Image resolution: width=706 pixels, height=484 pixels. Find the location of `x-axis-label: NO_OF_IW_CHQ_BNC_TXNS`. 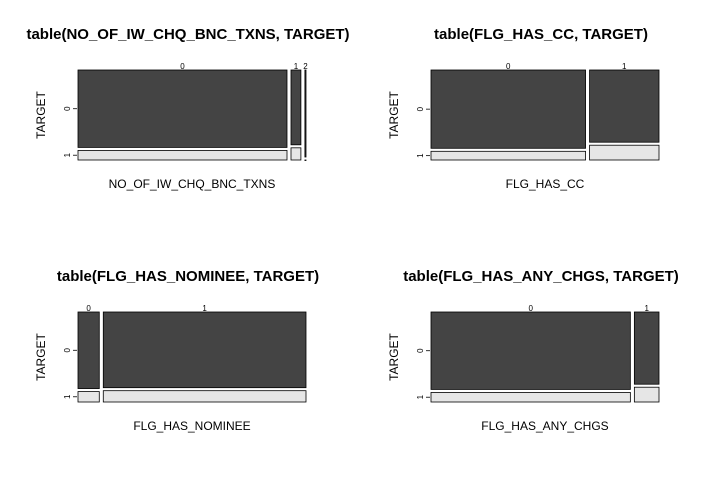

x-axis-label: NO_OF_IW_CHQ_BNC_TXNS is located at coordinates (192, 184).